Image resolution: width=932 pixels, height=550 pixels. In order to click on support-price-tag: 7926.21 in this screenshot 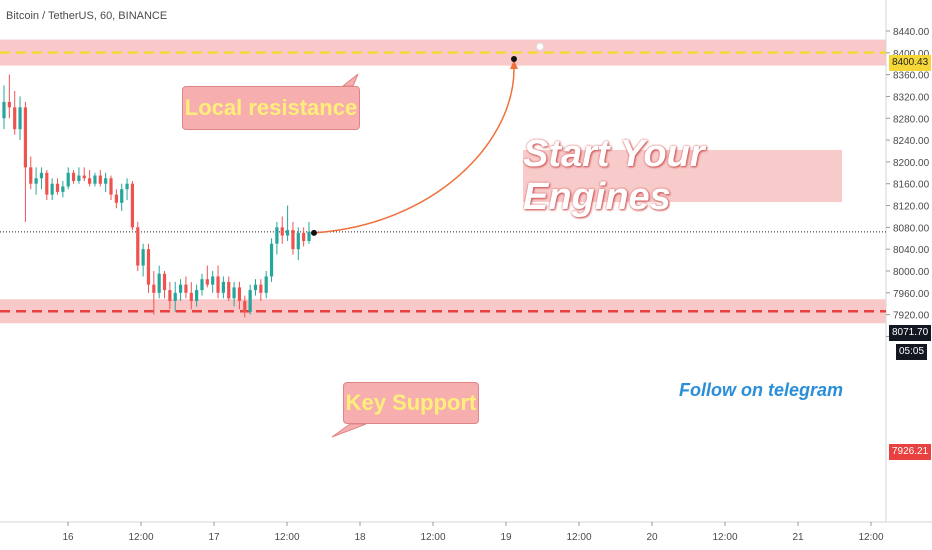, I will do `click(910, 452)`.